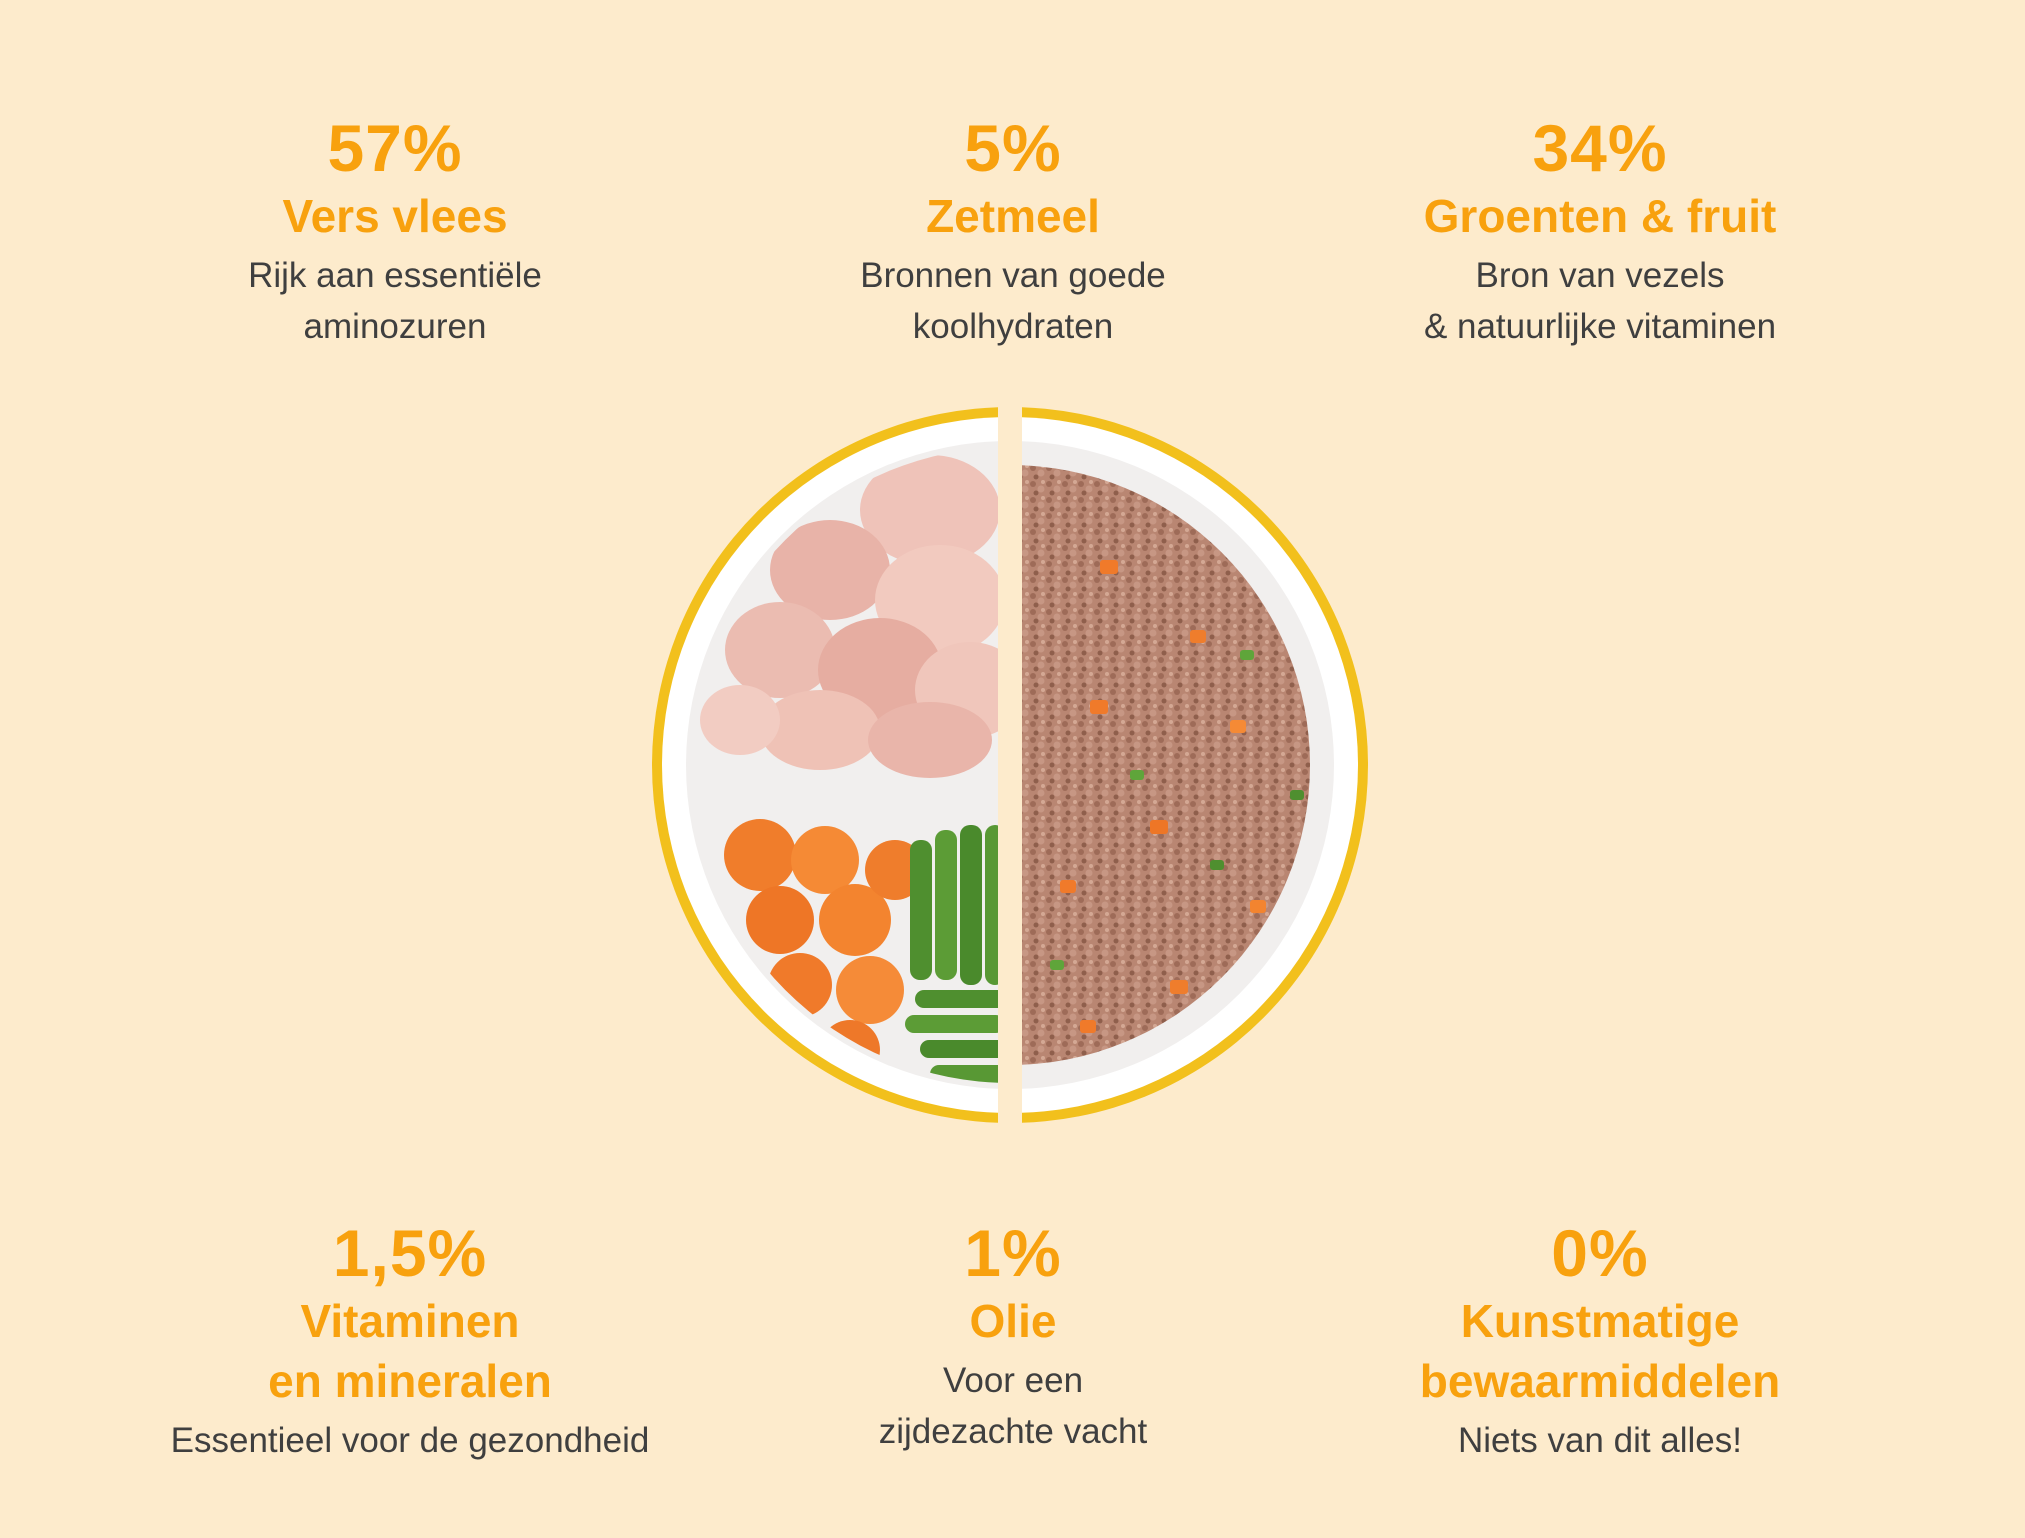  Describe the element at coordinates (1013, 1253) in the screenshot. I see `stat-percent: 1%` at that location.